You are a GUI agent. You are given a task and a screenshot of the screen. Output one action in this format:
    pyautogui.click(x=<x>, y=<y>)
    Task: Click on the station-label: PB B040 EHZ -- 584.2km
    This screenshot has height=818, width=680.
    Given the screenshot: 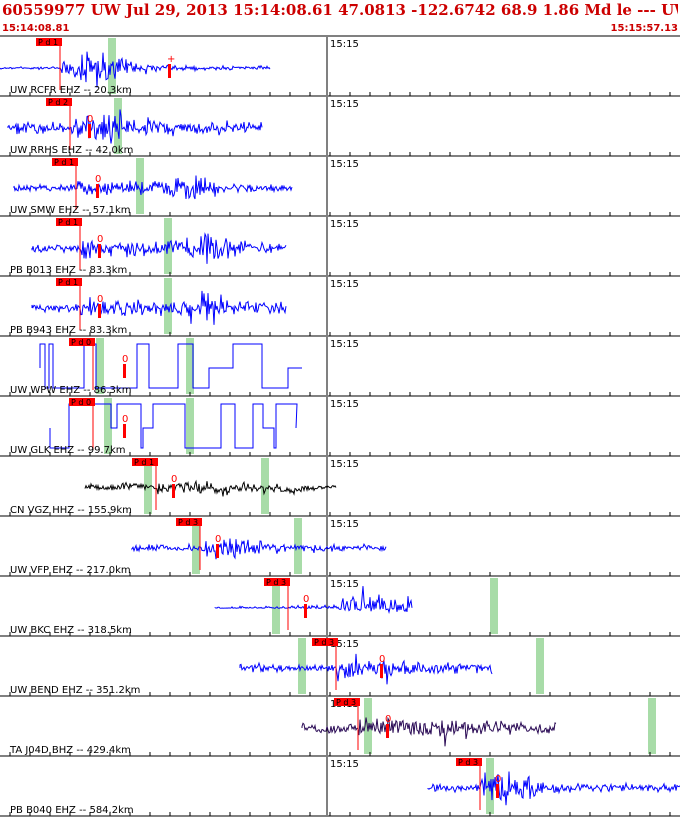 What is the action you would take?
    pyautogui.click(x=72, y=810)
    